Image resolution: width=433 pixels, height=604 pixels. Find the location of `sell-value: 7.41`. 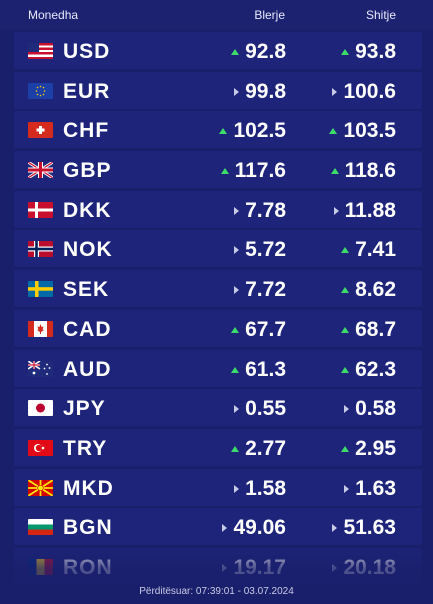

sell-value: 7.41 is located at coordinates (368, 250).